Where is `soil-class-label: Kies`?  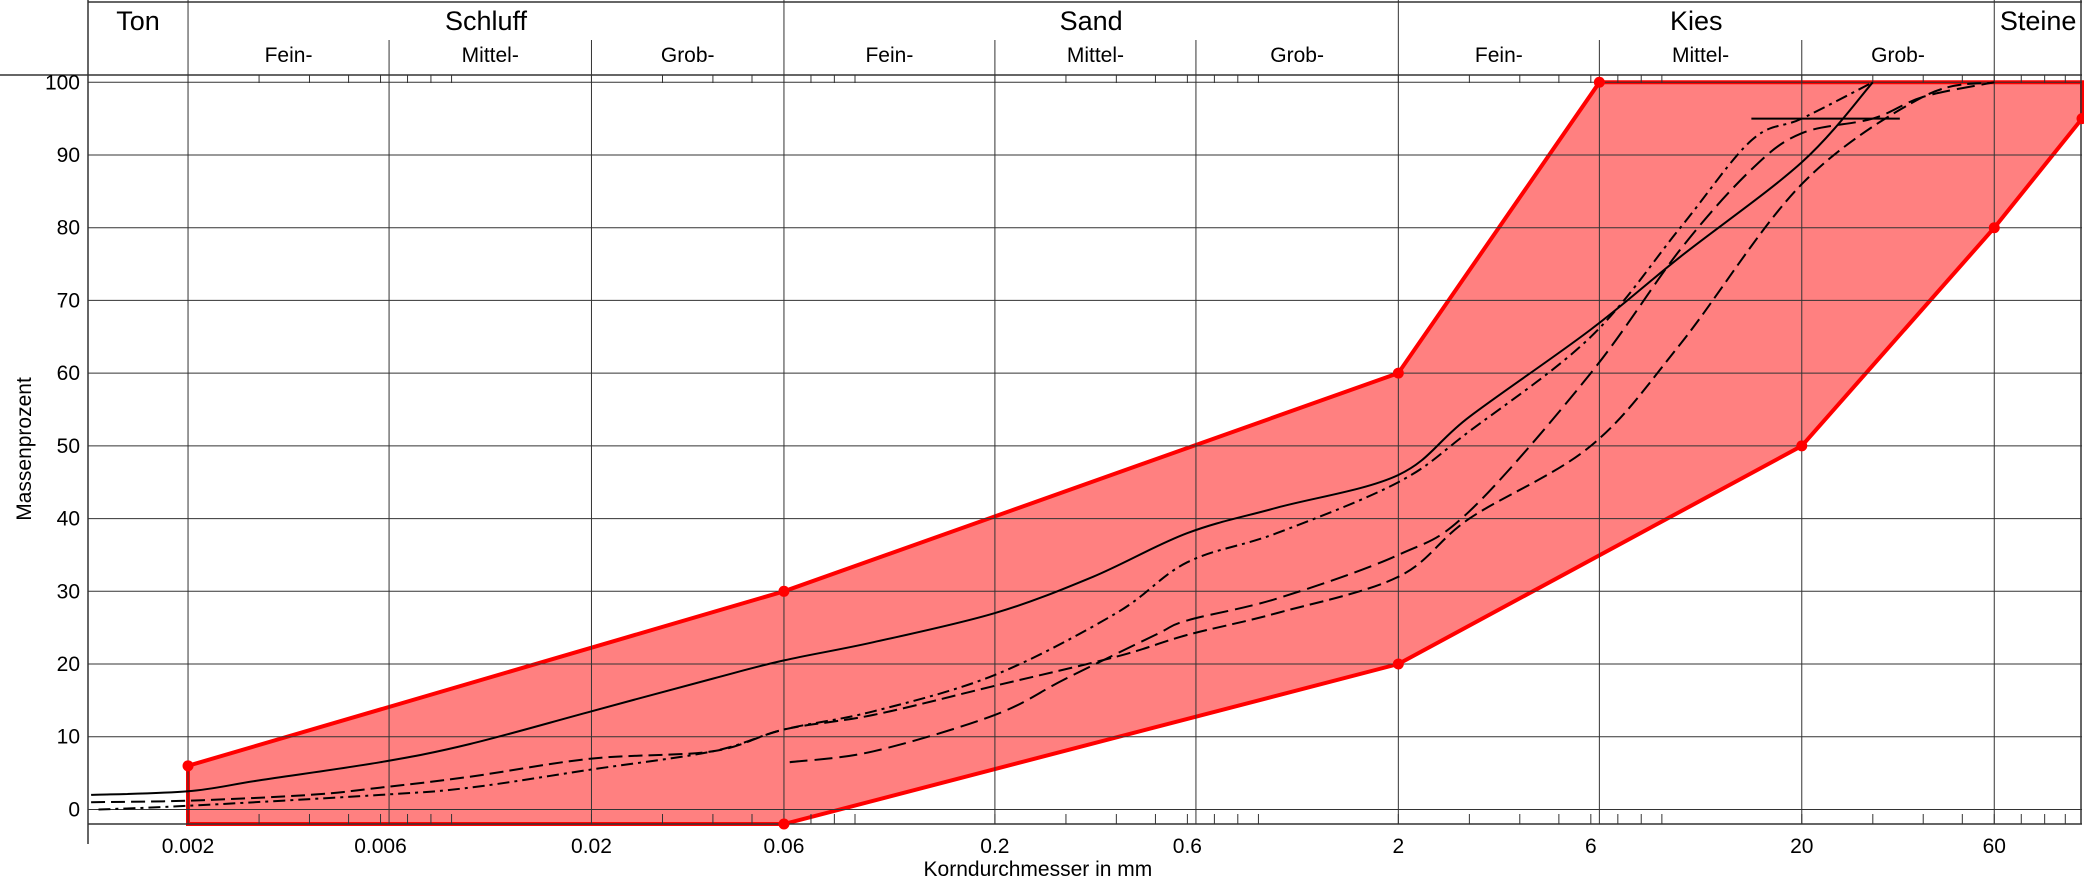
soil-class-label: Kies is located at coordinates (1696, 21).